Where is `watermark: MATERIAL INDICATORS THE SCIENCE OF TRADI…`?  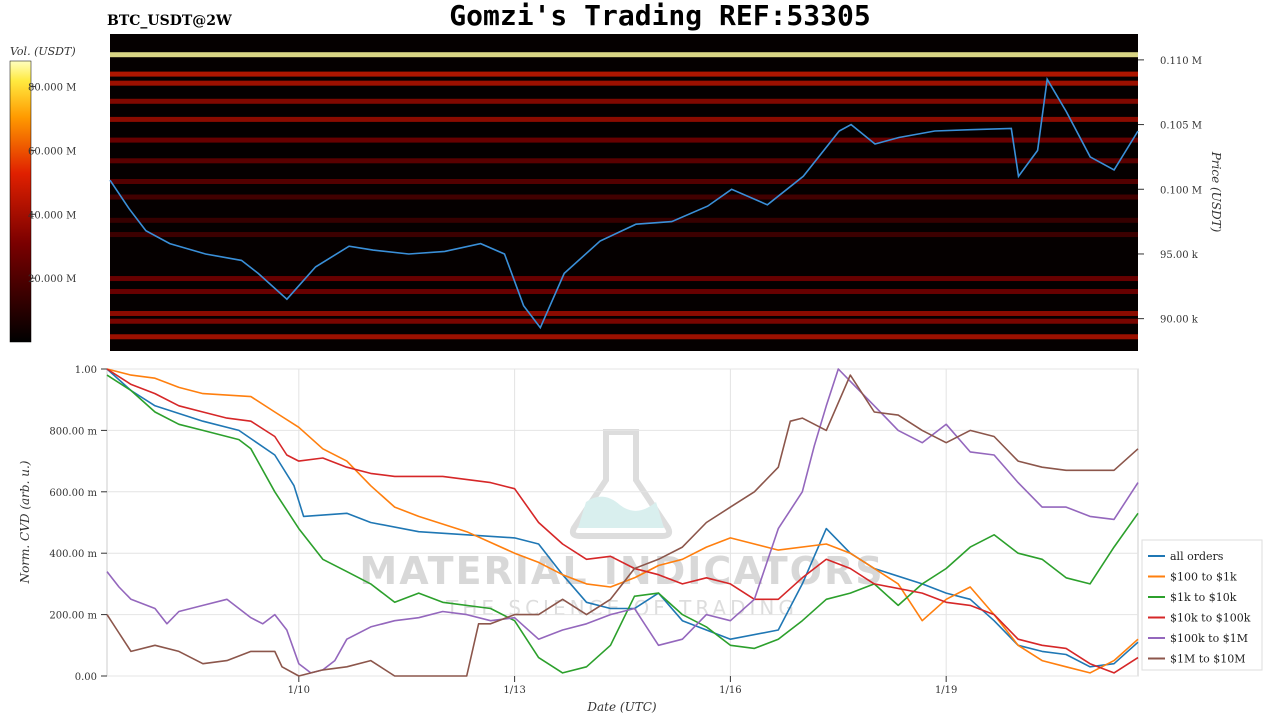 watermark: MATERIAL INDICATORS THE SCIENCE OF TRADI… is located at coordinates (621, 524).